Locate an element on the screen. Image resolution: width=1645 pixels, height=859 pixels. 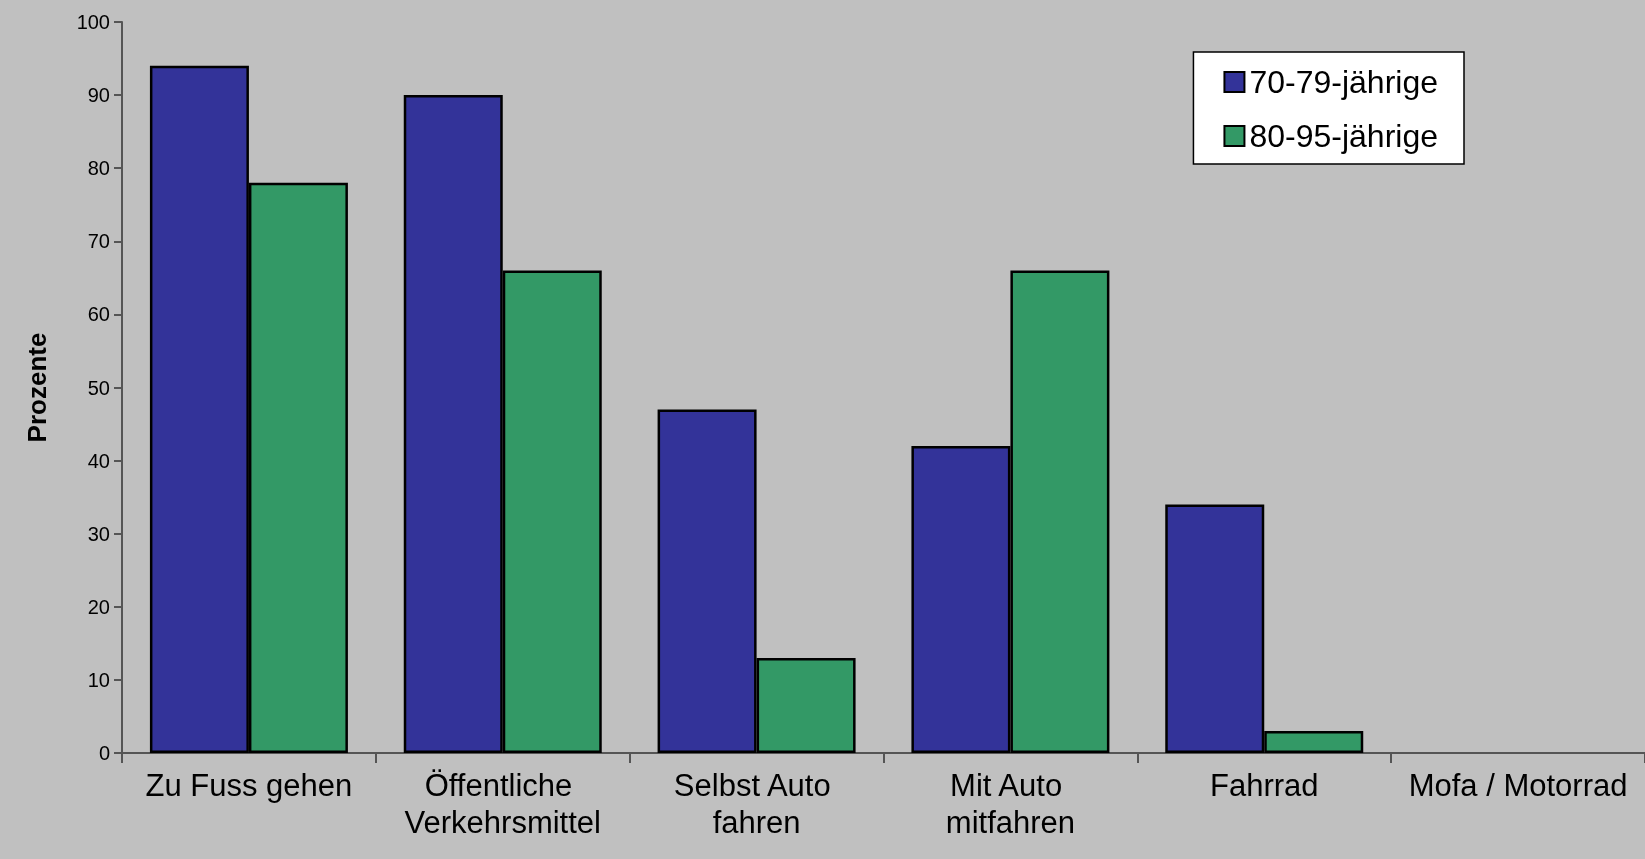
x-tick-label: Zu Fuss gehen is located at coordinates (249, 785).